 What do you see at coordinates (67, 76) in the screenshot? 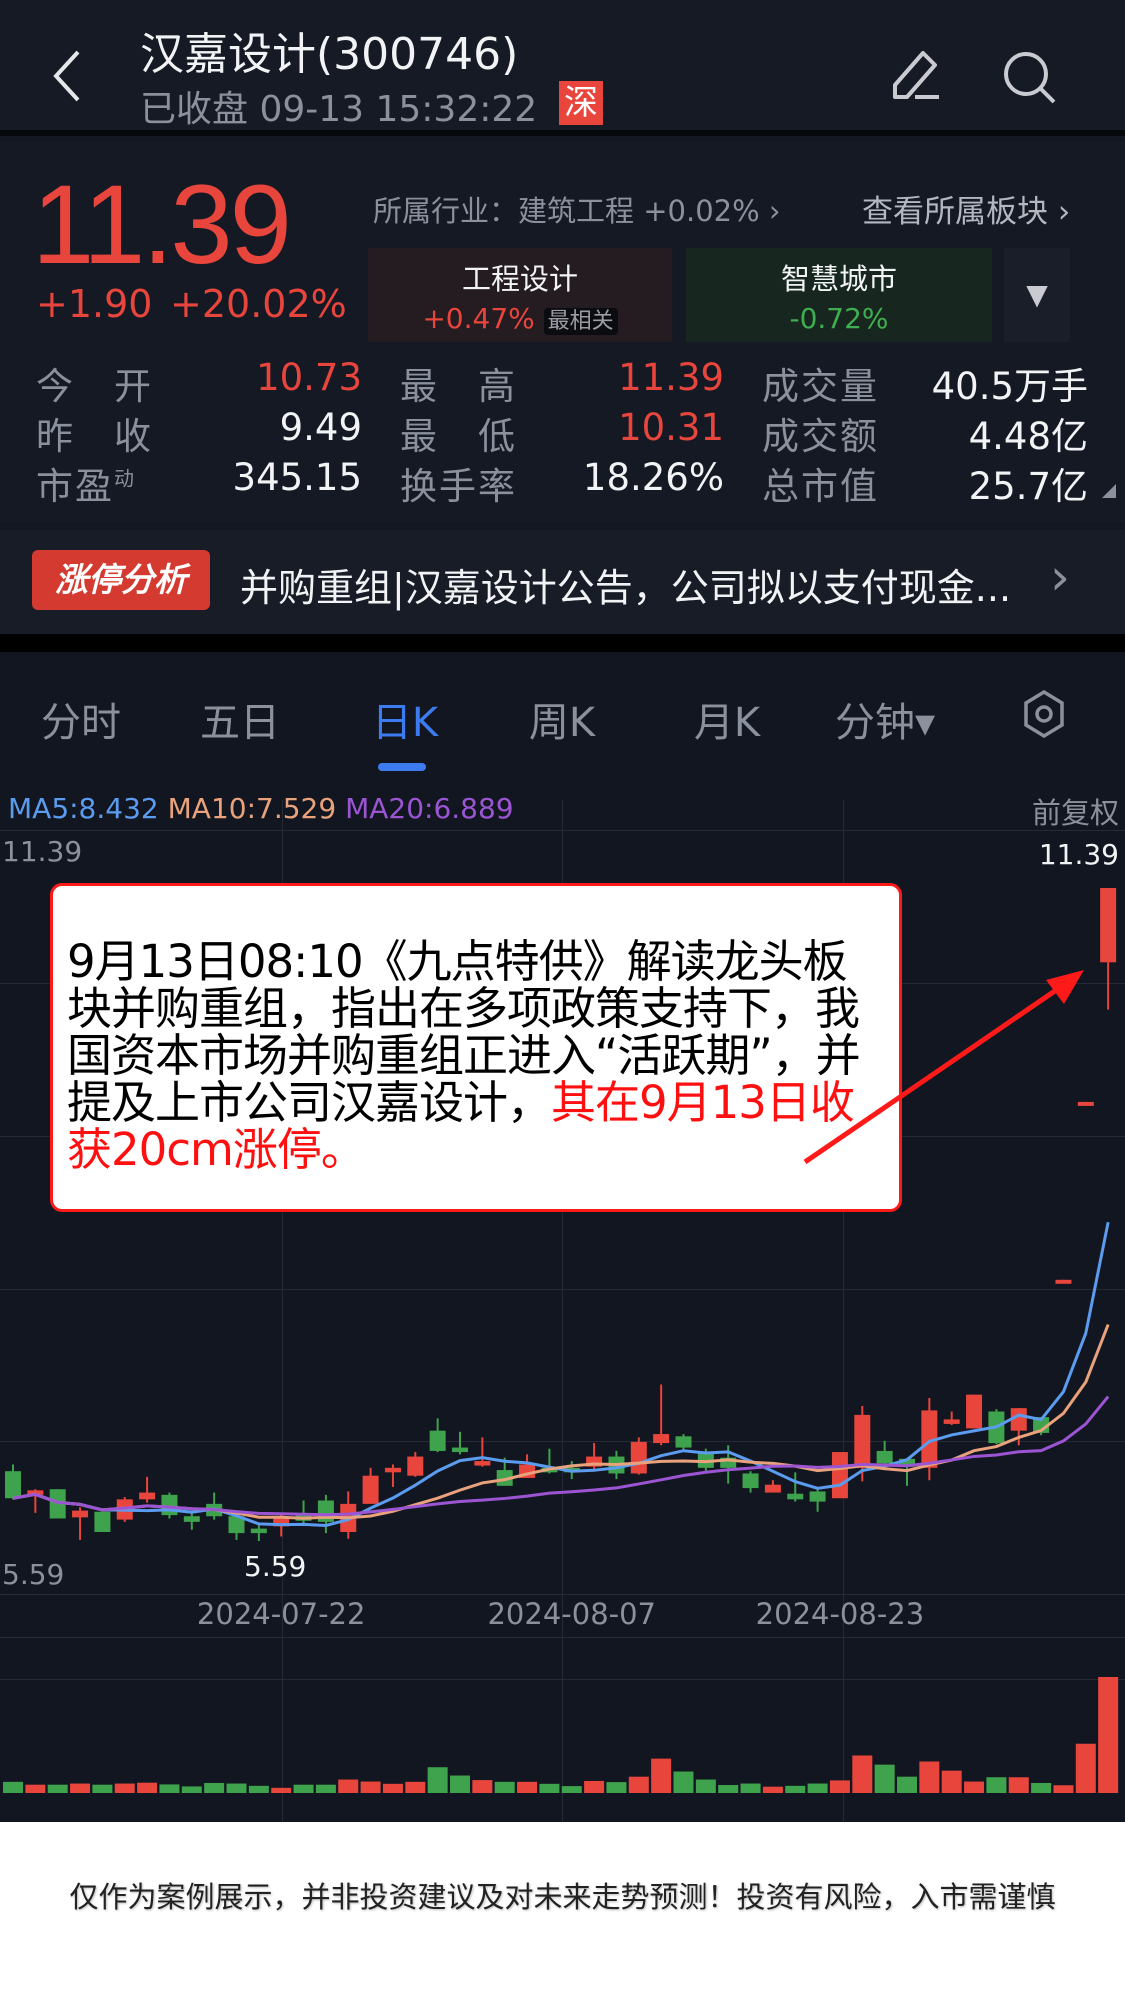
I see `chevron-left-icon` at bounding box center [67, 76].